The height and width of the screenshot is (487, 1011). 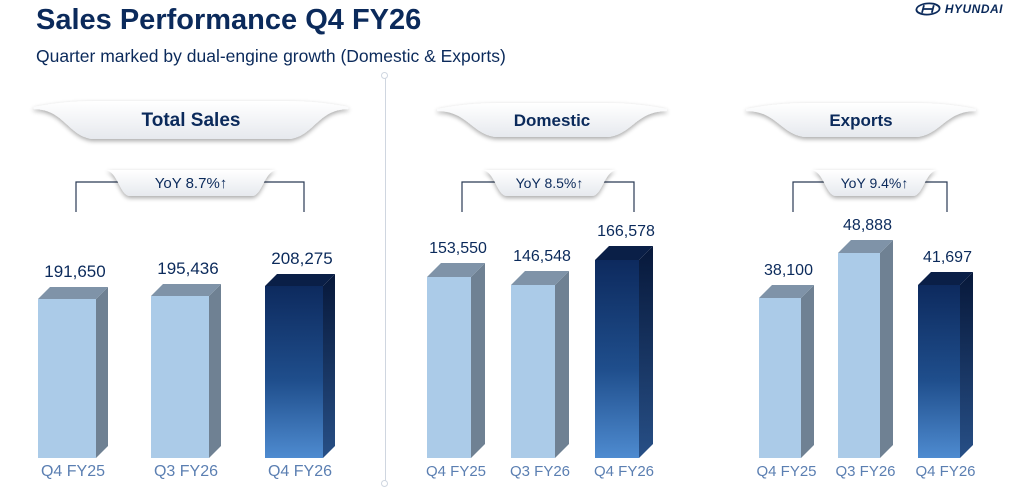 I want to click on panel-title: Total Sales, so click(x=191, y=120).